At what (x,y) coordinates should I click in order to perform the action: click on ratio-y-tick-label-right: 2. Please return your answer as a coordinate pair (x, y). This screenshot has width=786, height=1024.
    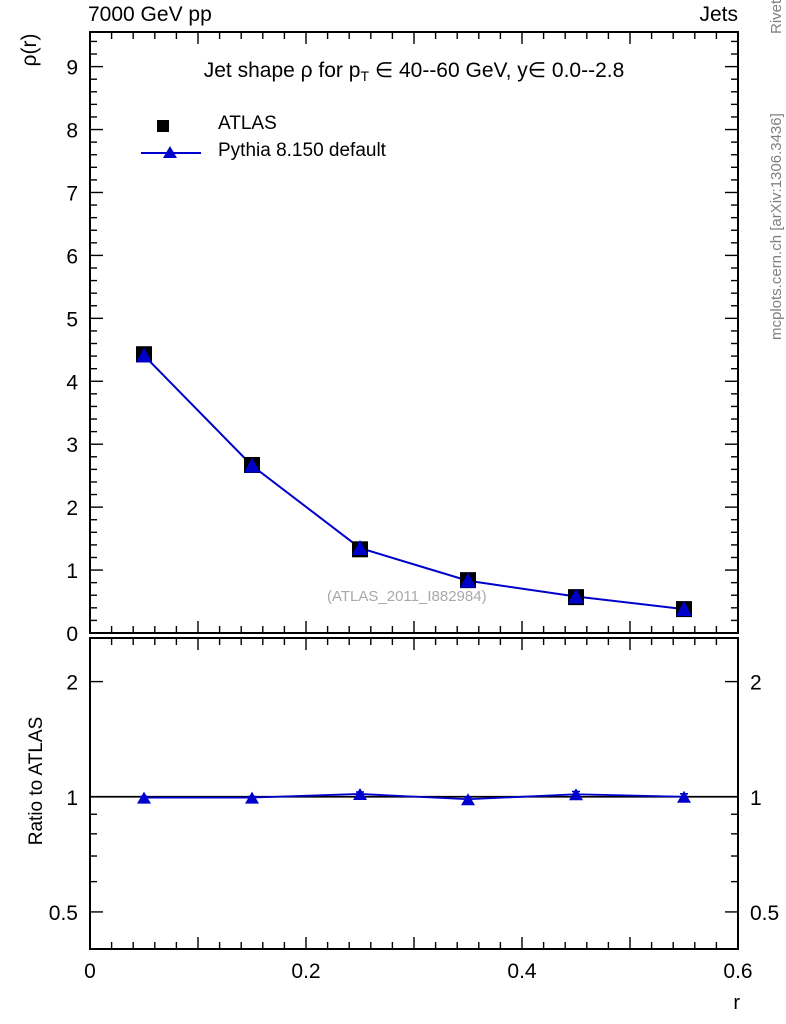
    Looking at the image, I should click on (756, 683).